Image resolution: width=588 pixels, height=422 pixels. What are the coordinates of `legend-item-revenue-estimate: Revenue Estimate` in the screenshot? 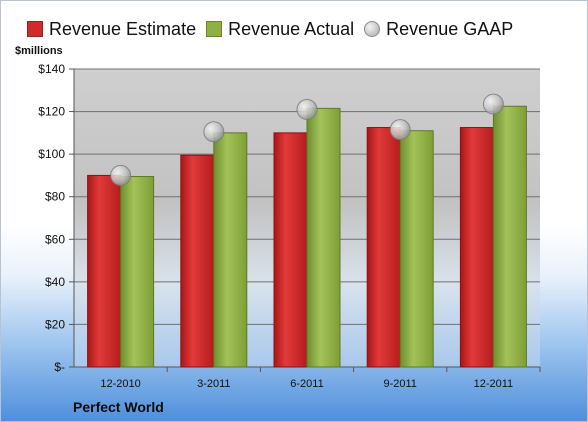 It's located at (111, 29).